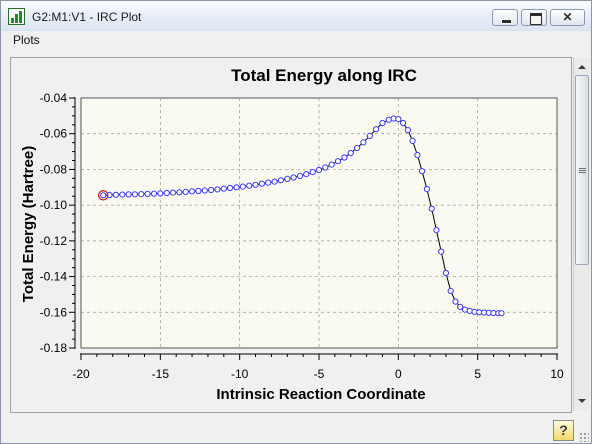  What do you see at coordinates (87, 17) in the screenshot?
I see `window-title: G2:M1:V1 - IRC Plot` at bounding box center [87, 17].